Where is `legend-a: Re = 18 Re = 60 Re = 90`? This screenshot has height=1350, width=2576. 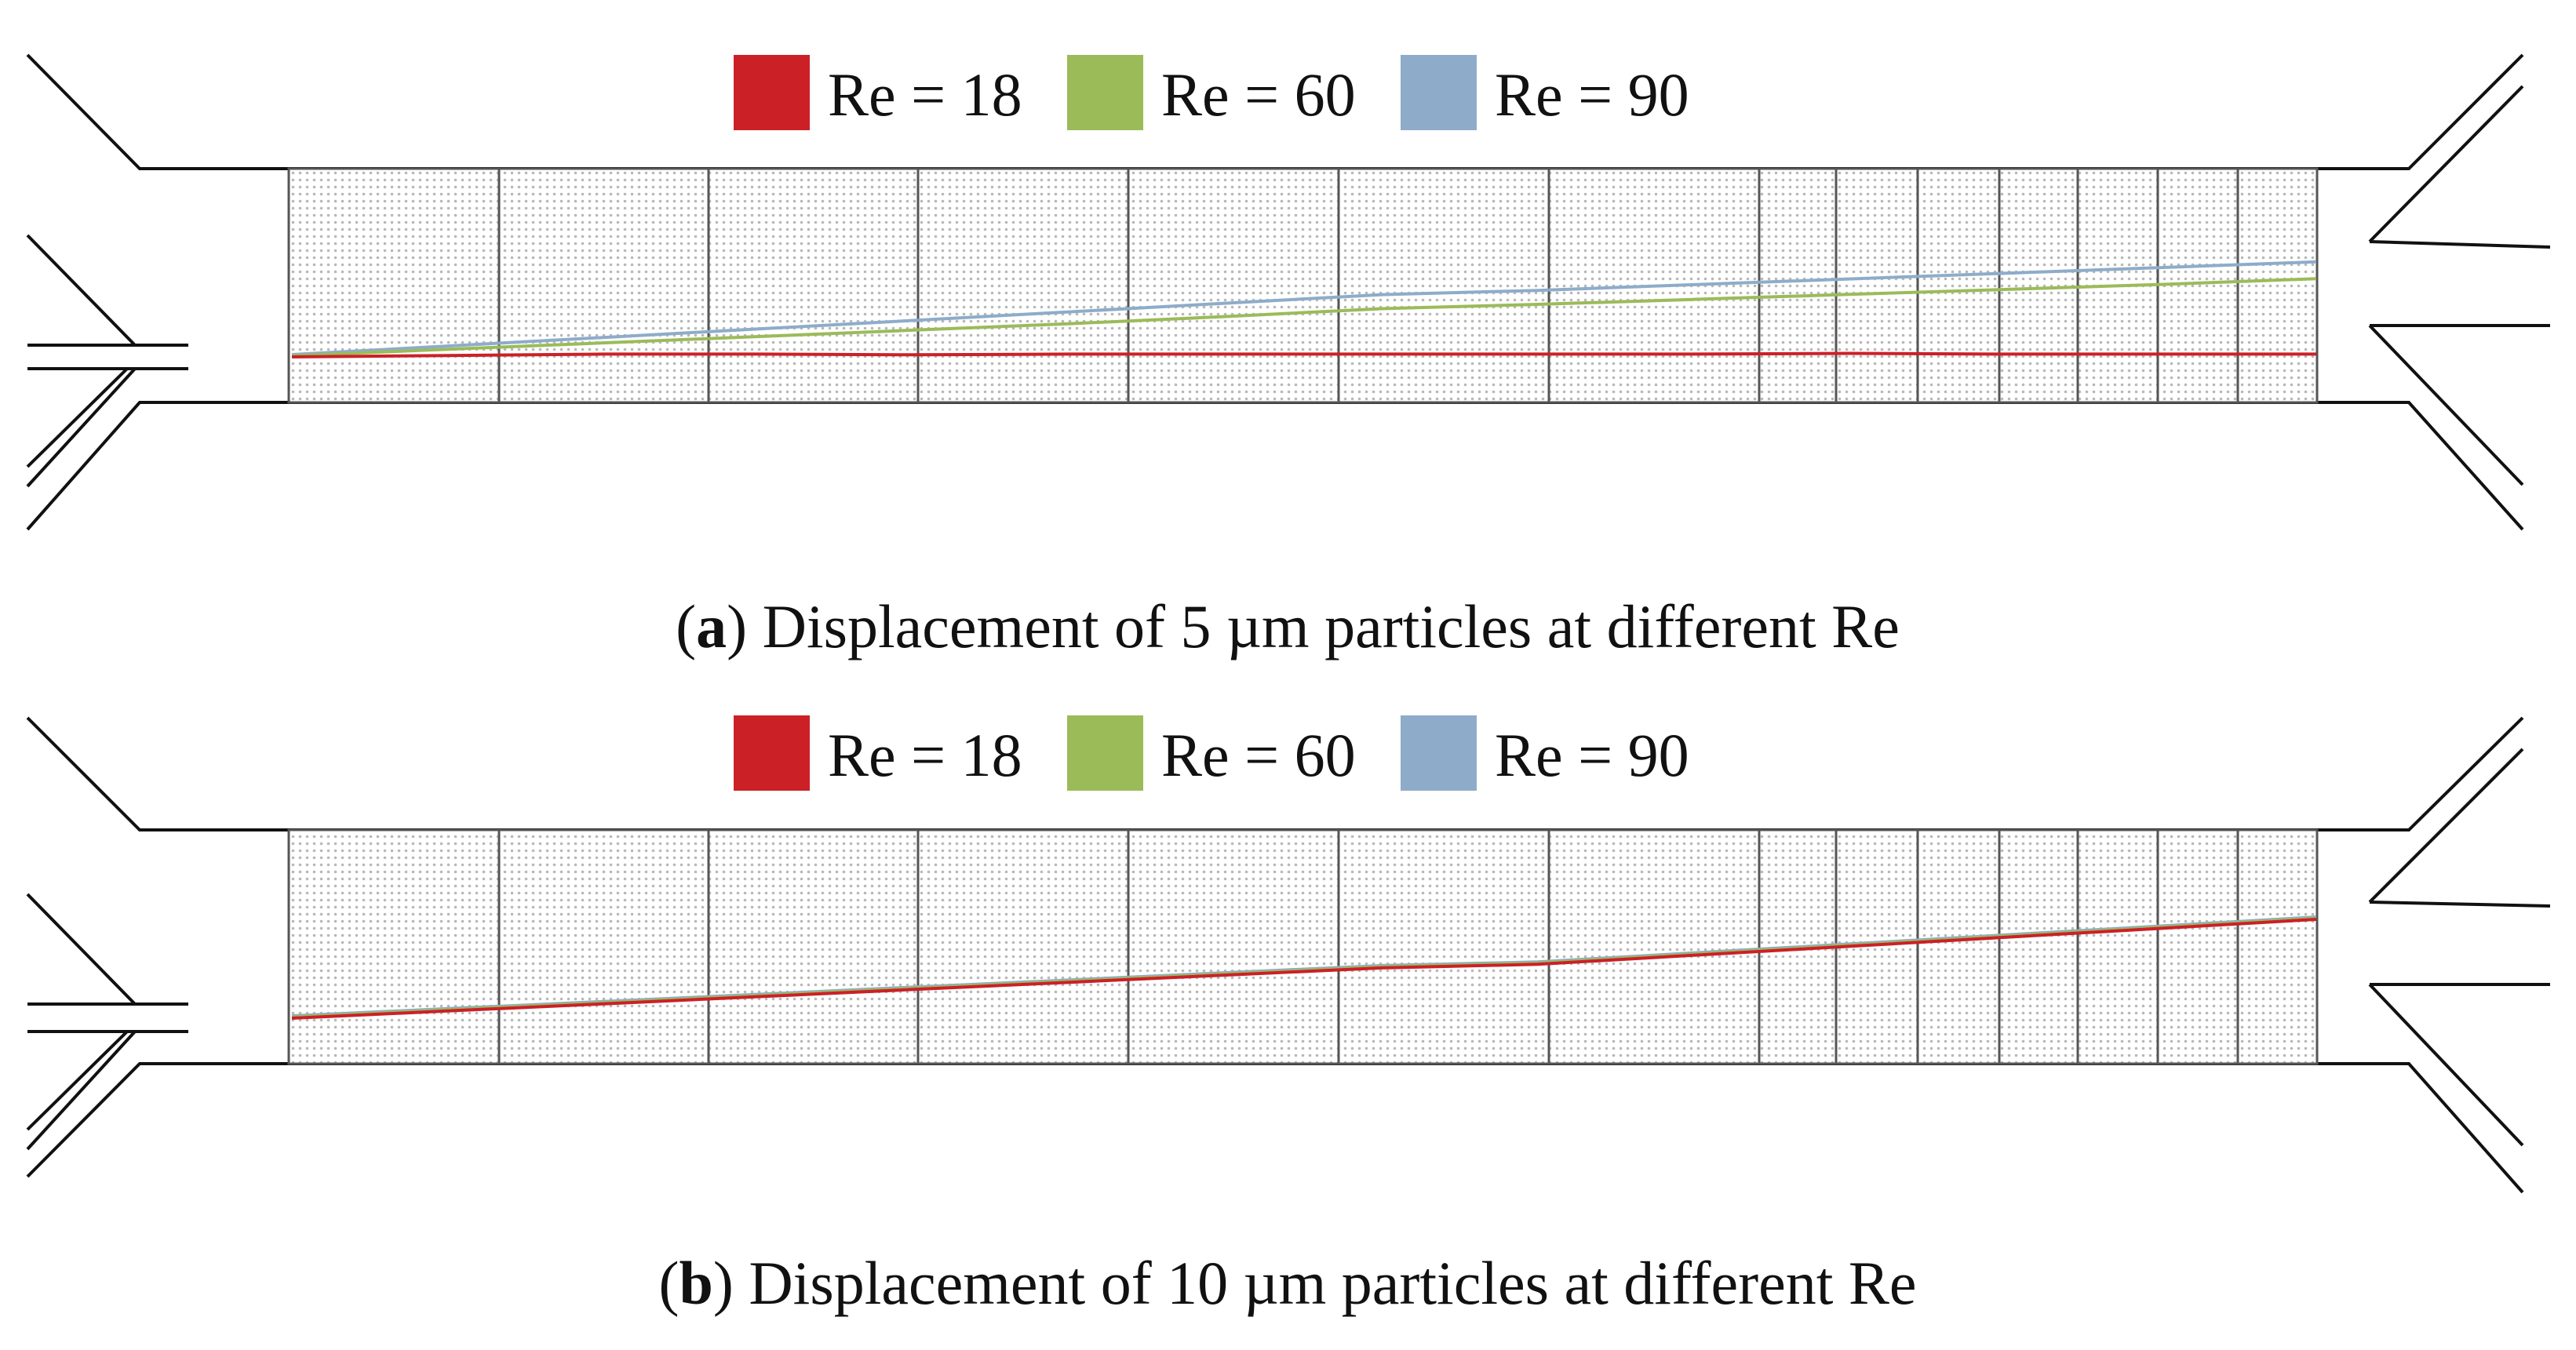
legend-a: Re = 18 Re = 60 Re = 90 is located at coordinates (1211, 93).